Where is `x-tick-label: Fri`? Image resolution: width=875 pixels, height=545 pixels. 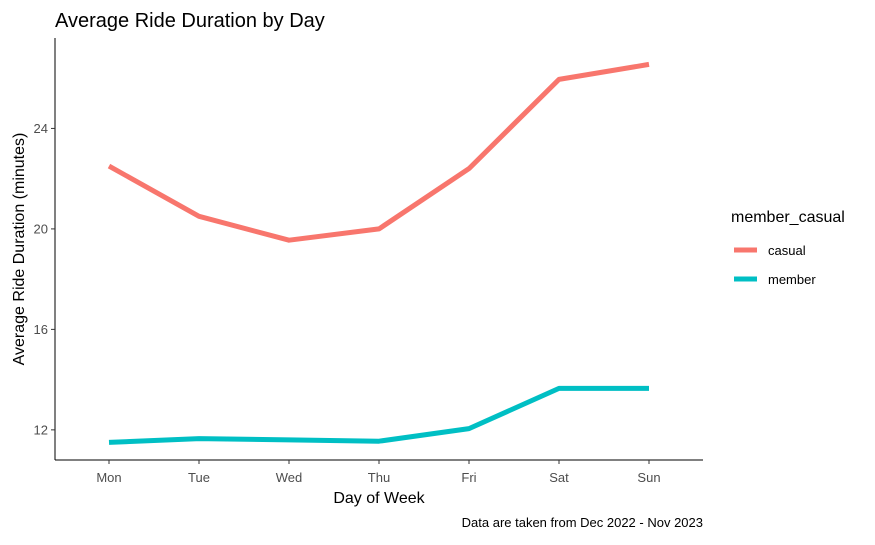 x-tick-label: Fri is located at coordinates (468, 477).